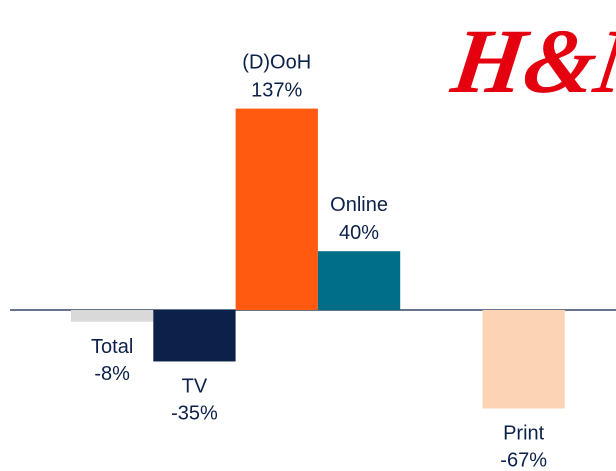 This screenshot has width=616, height=471. Describe the element at coordinates (194, 413) in the screenshot. I see `value-label: -35%` at that location.